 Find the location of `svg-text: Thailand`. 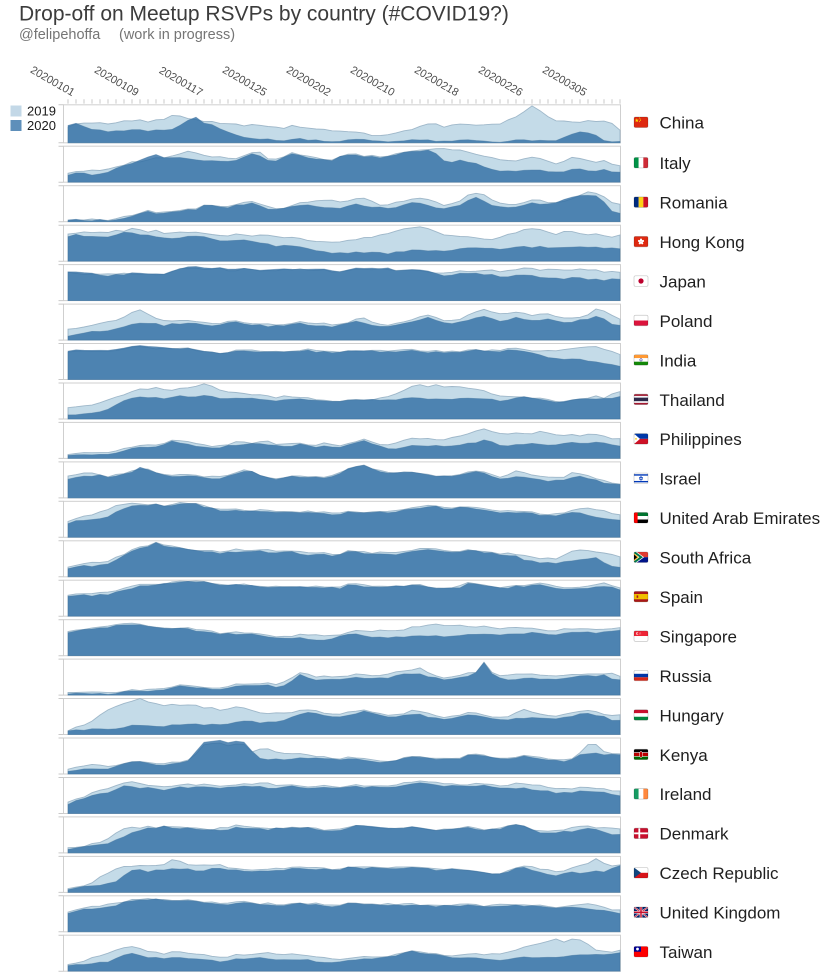

svg-text: Thailand is located at coordinates (692, 400).